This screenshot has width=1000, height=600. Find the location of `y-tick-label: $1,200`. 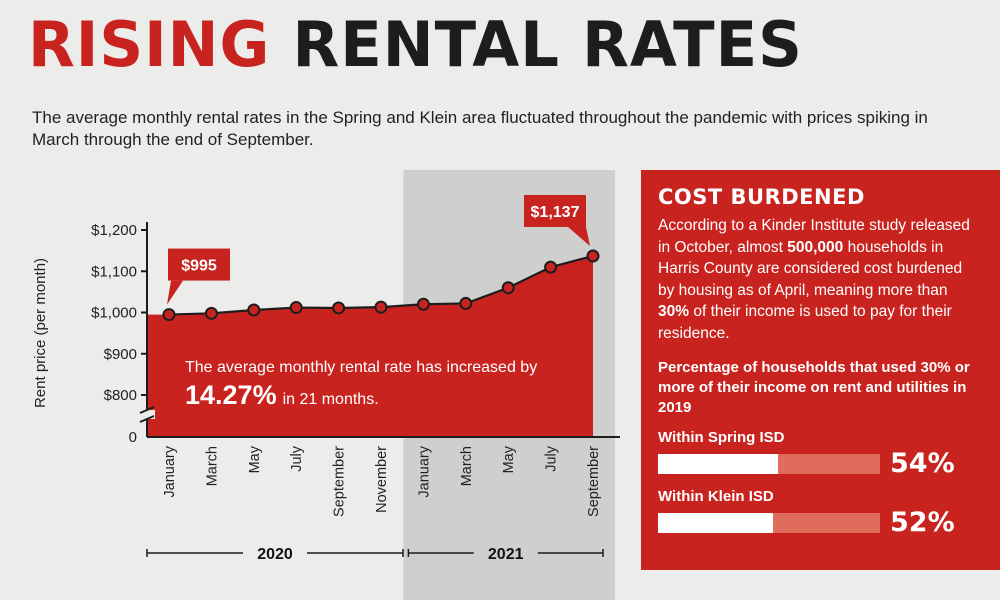

y-tick-label: $1,200 is located at coordinates (114, 230).